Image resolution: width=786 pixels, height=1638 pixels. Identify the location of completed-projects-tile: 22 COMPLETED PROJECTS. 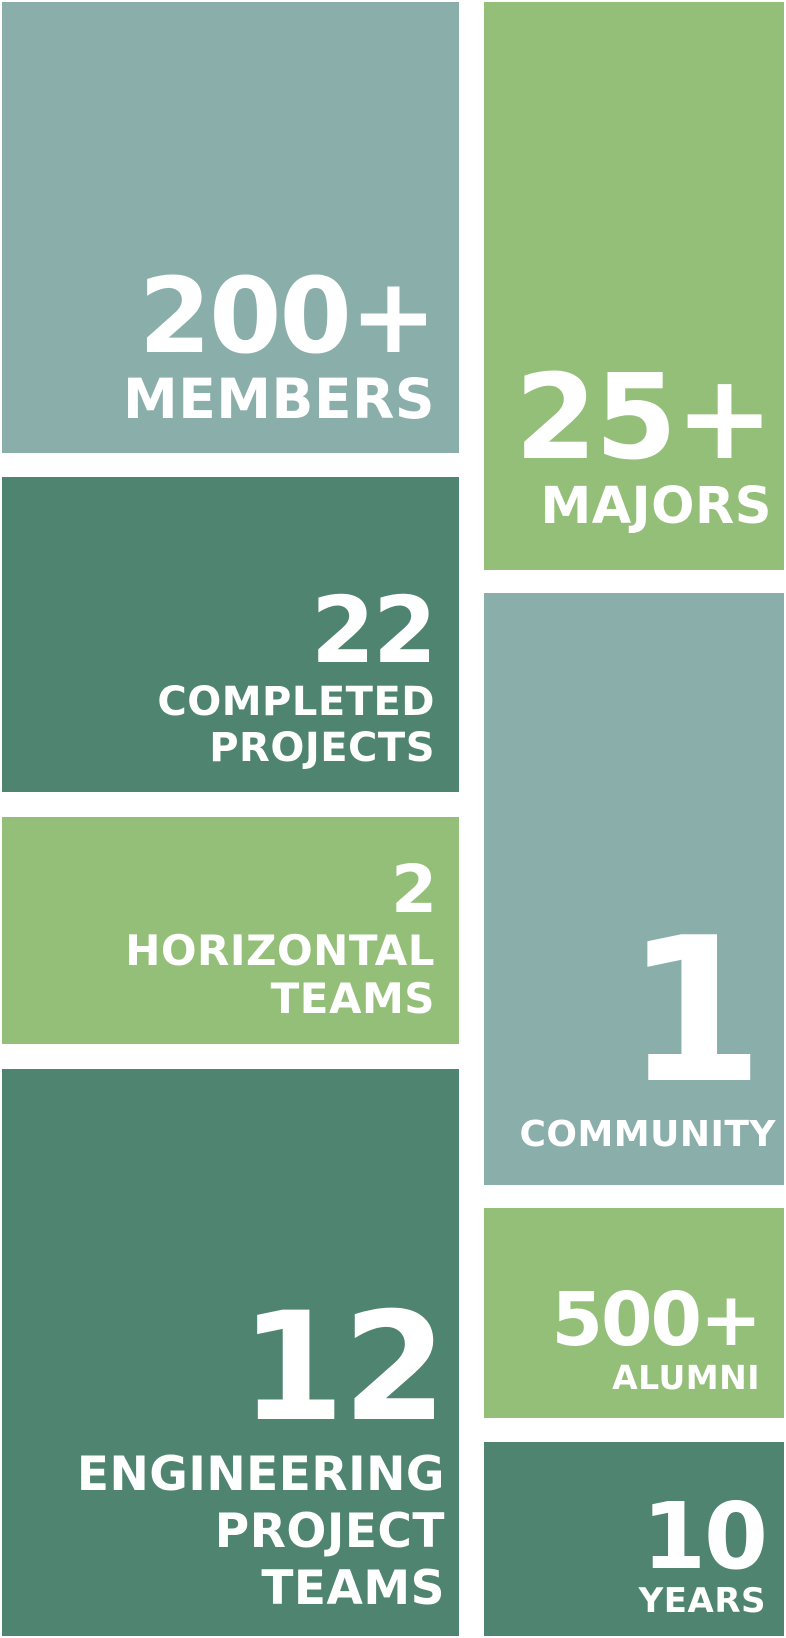
(230, 634).